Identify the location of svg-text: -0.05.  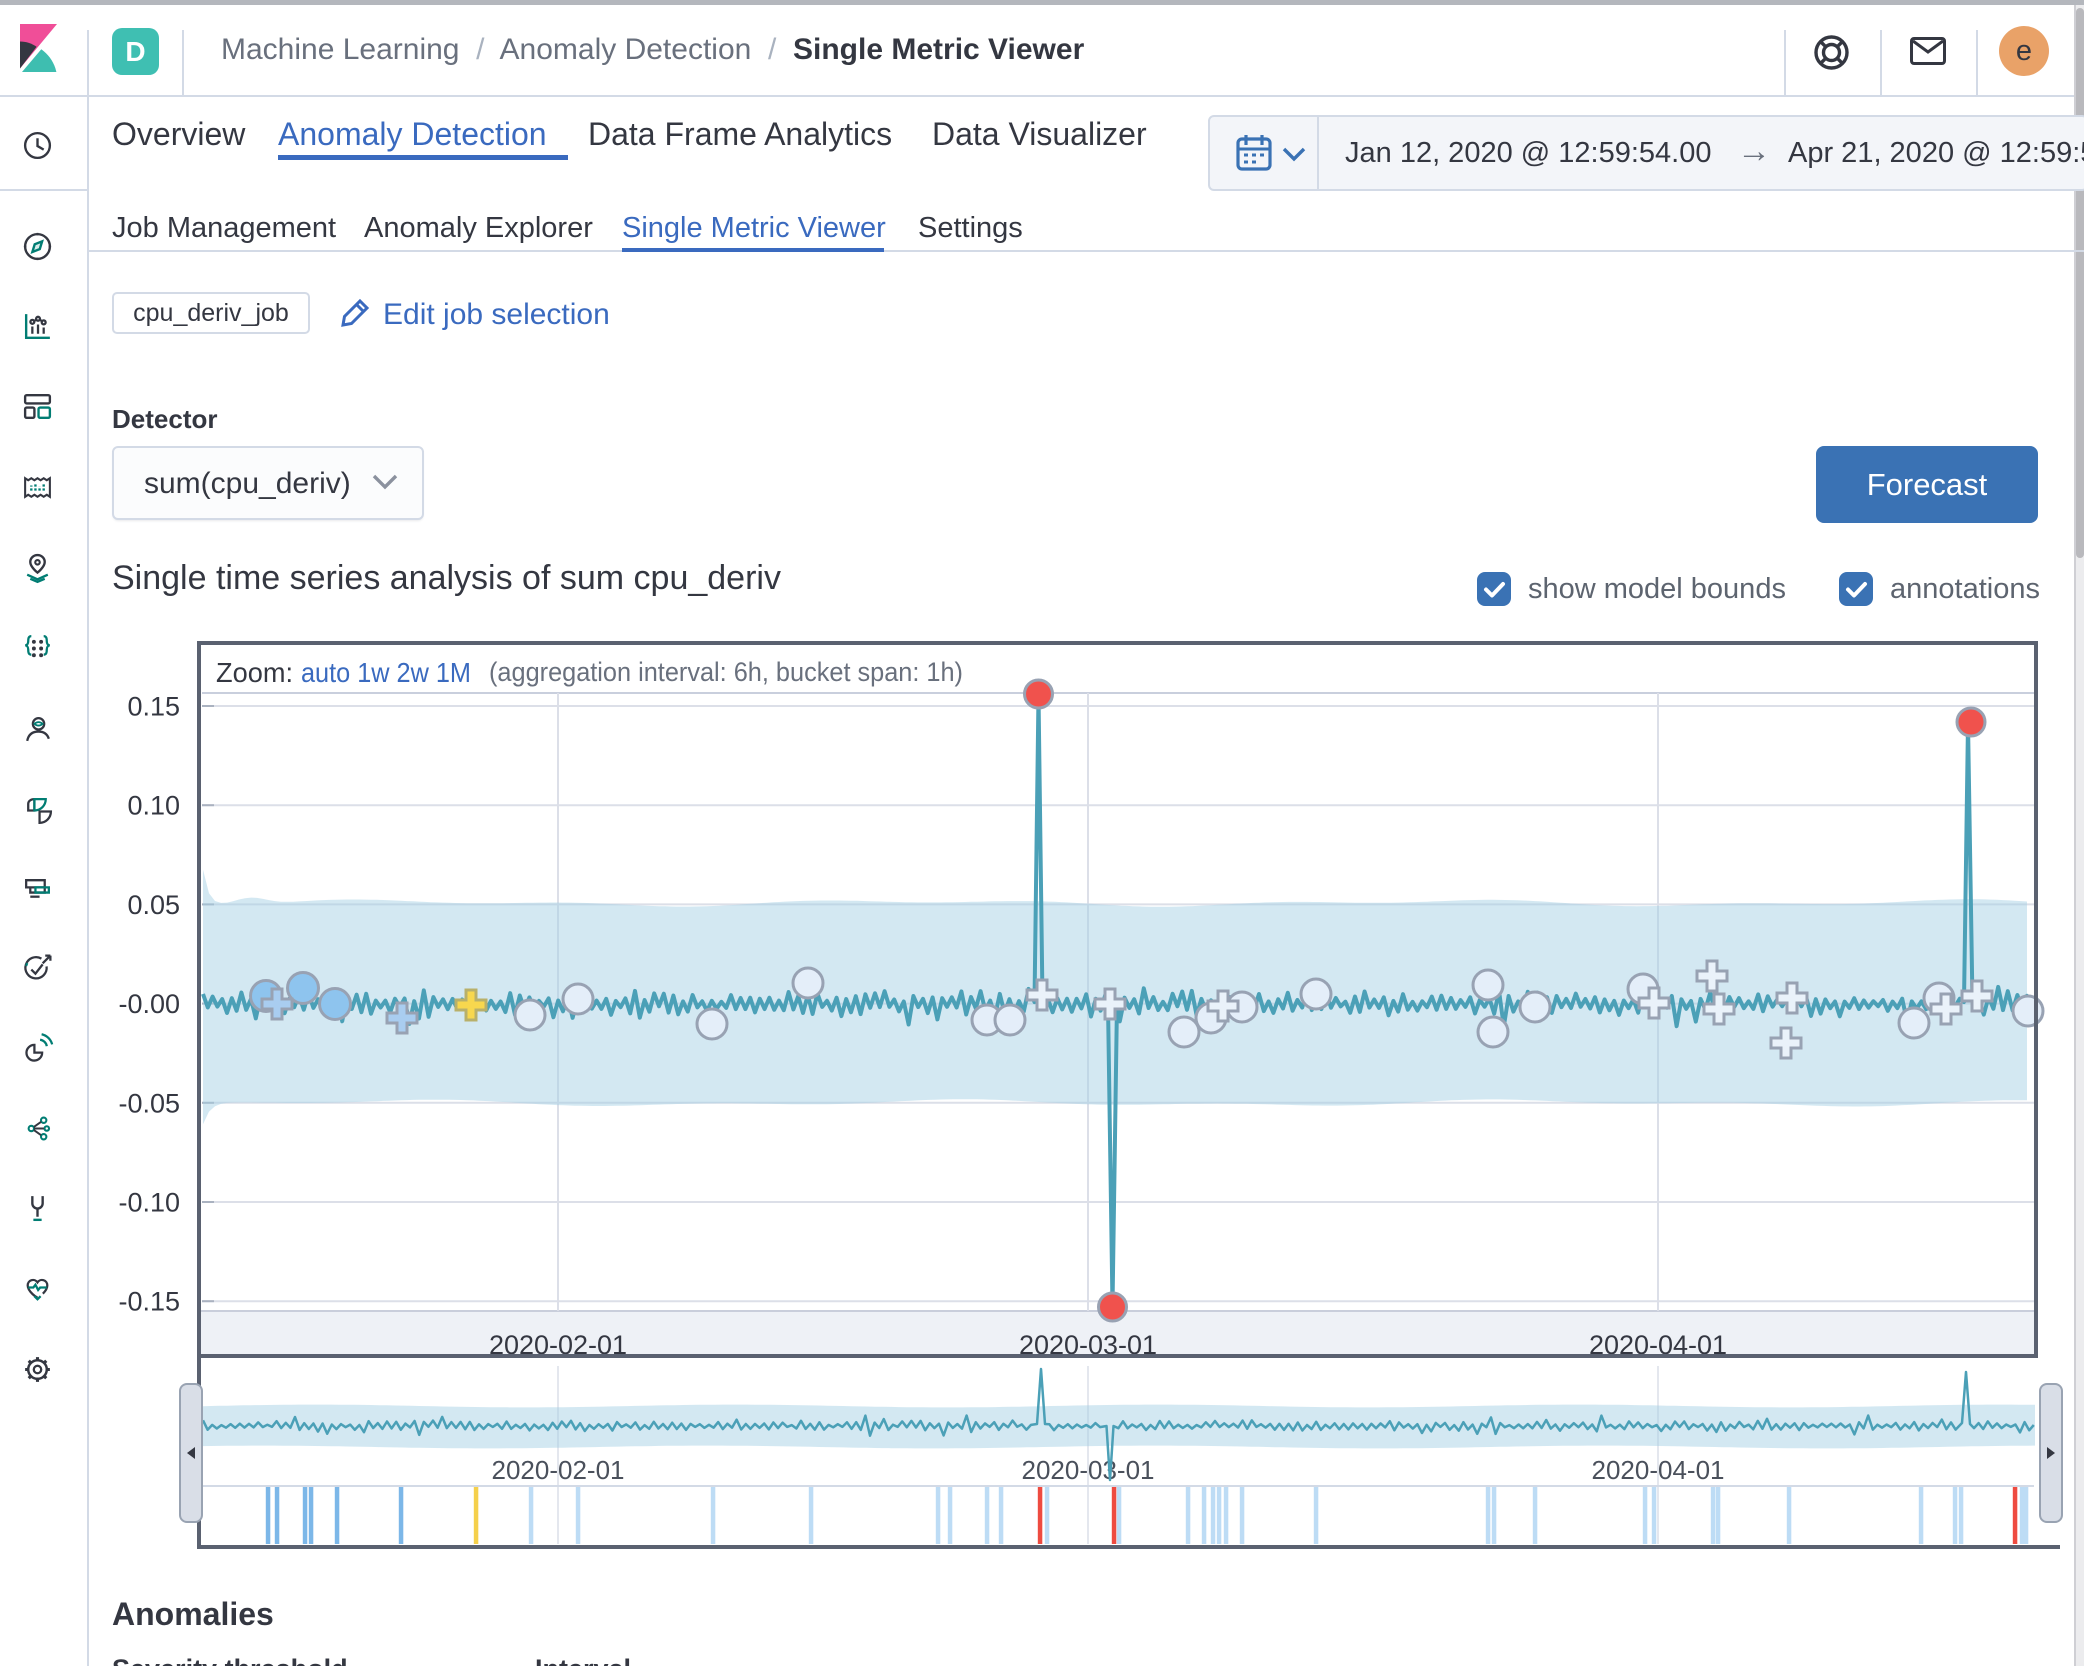
(149, 1103).